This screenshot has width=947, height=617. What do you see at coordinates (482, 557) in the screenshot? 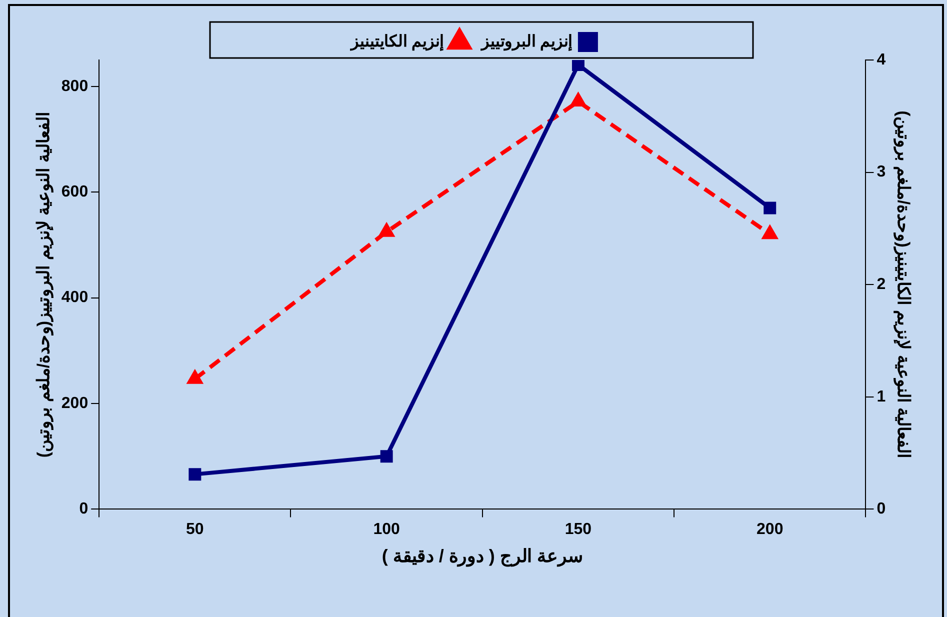
I see `x-axis-title: سرعة الرج ( دورة / دقيقة )` at bounding box center [482, 557].